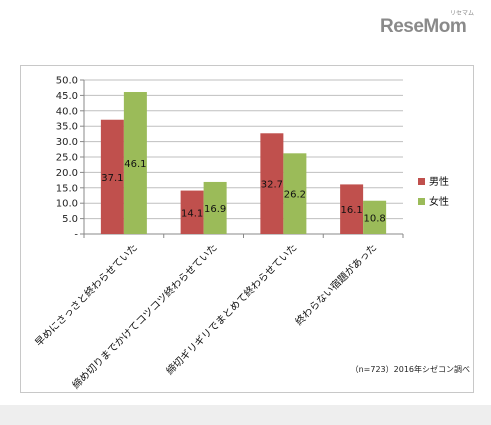 The image size is (491, 425). I want to click on data-label: 14.1, so click(192, 213).